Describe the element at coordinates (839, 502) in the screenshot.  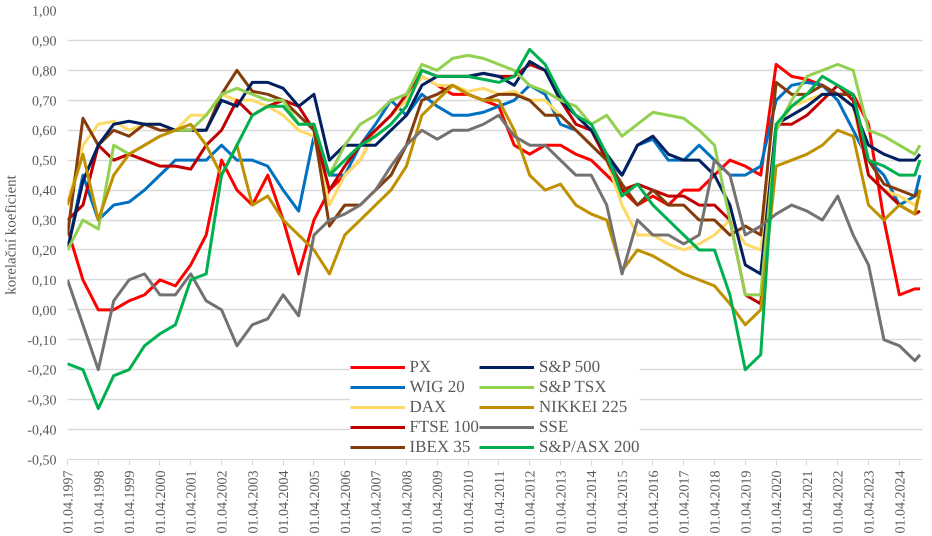
I see `x-tick-label: 01.04.2022` at that location.